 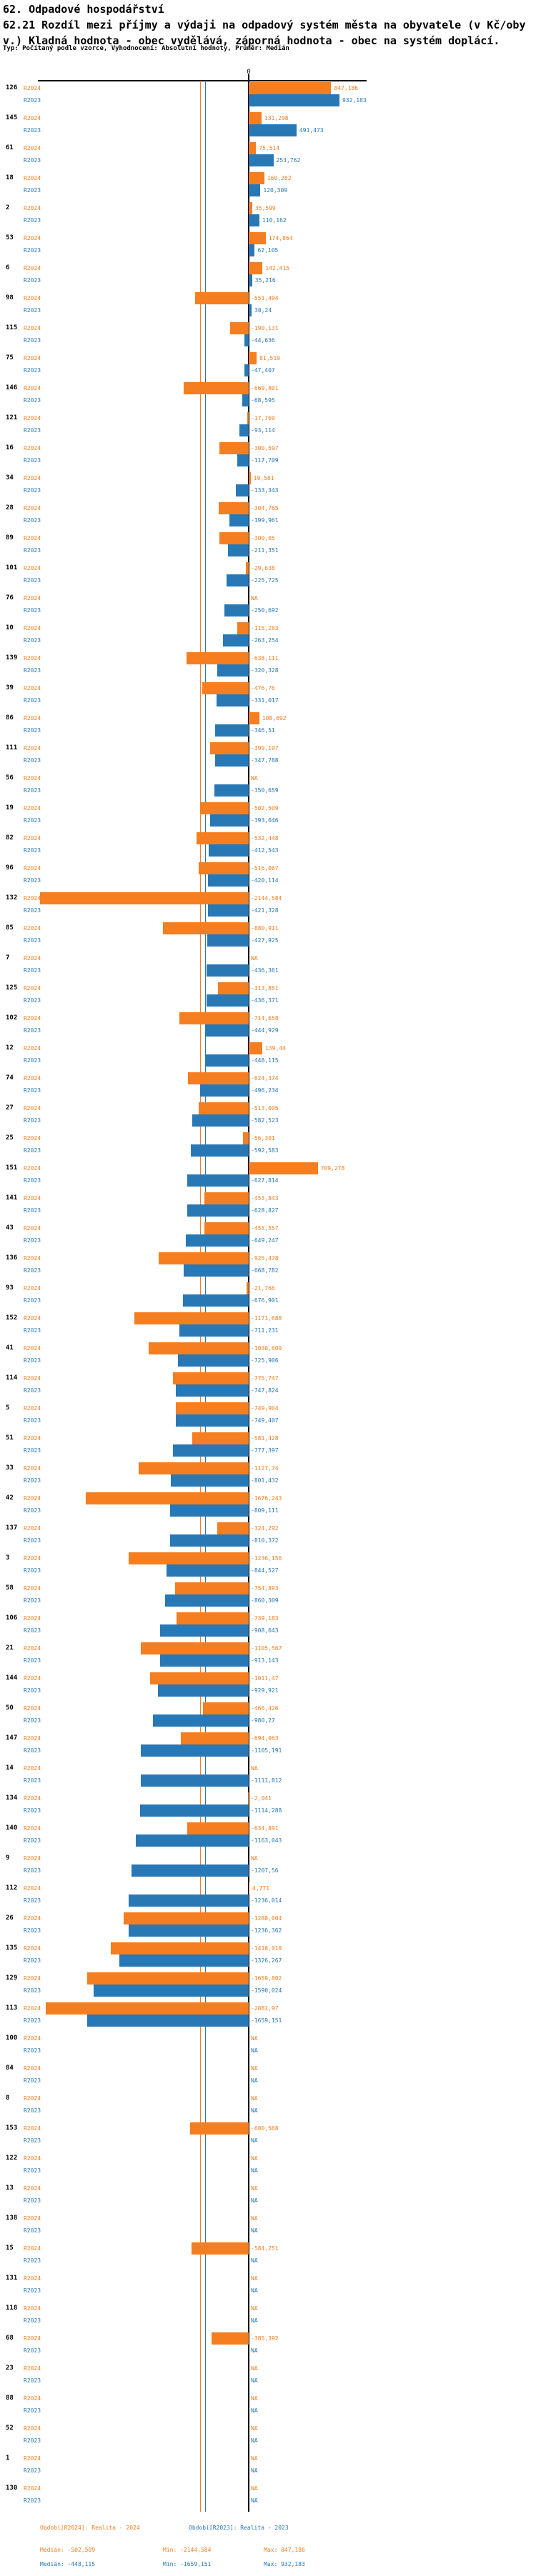 What do you see at coordinates (12, 2489) in the screenshot?
I see `row-id-label: 130` at bounding box center [12, 2489].